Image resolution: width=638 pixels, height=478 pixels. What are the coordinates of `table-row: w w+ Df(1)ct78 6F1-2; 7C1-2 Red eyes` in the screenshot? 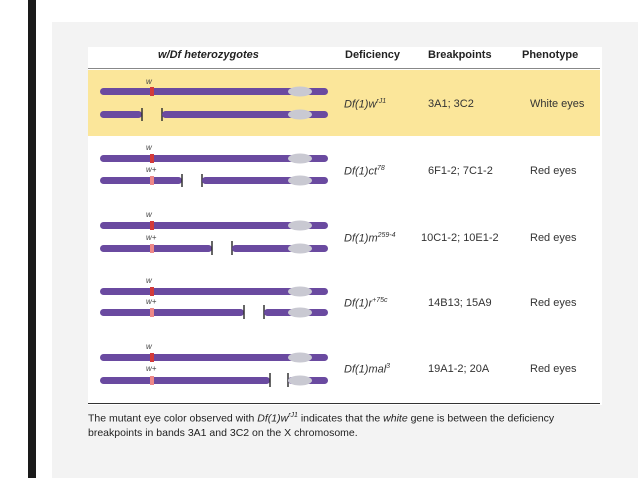 It's located at (344, 170).